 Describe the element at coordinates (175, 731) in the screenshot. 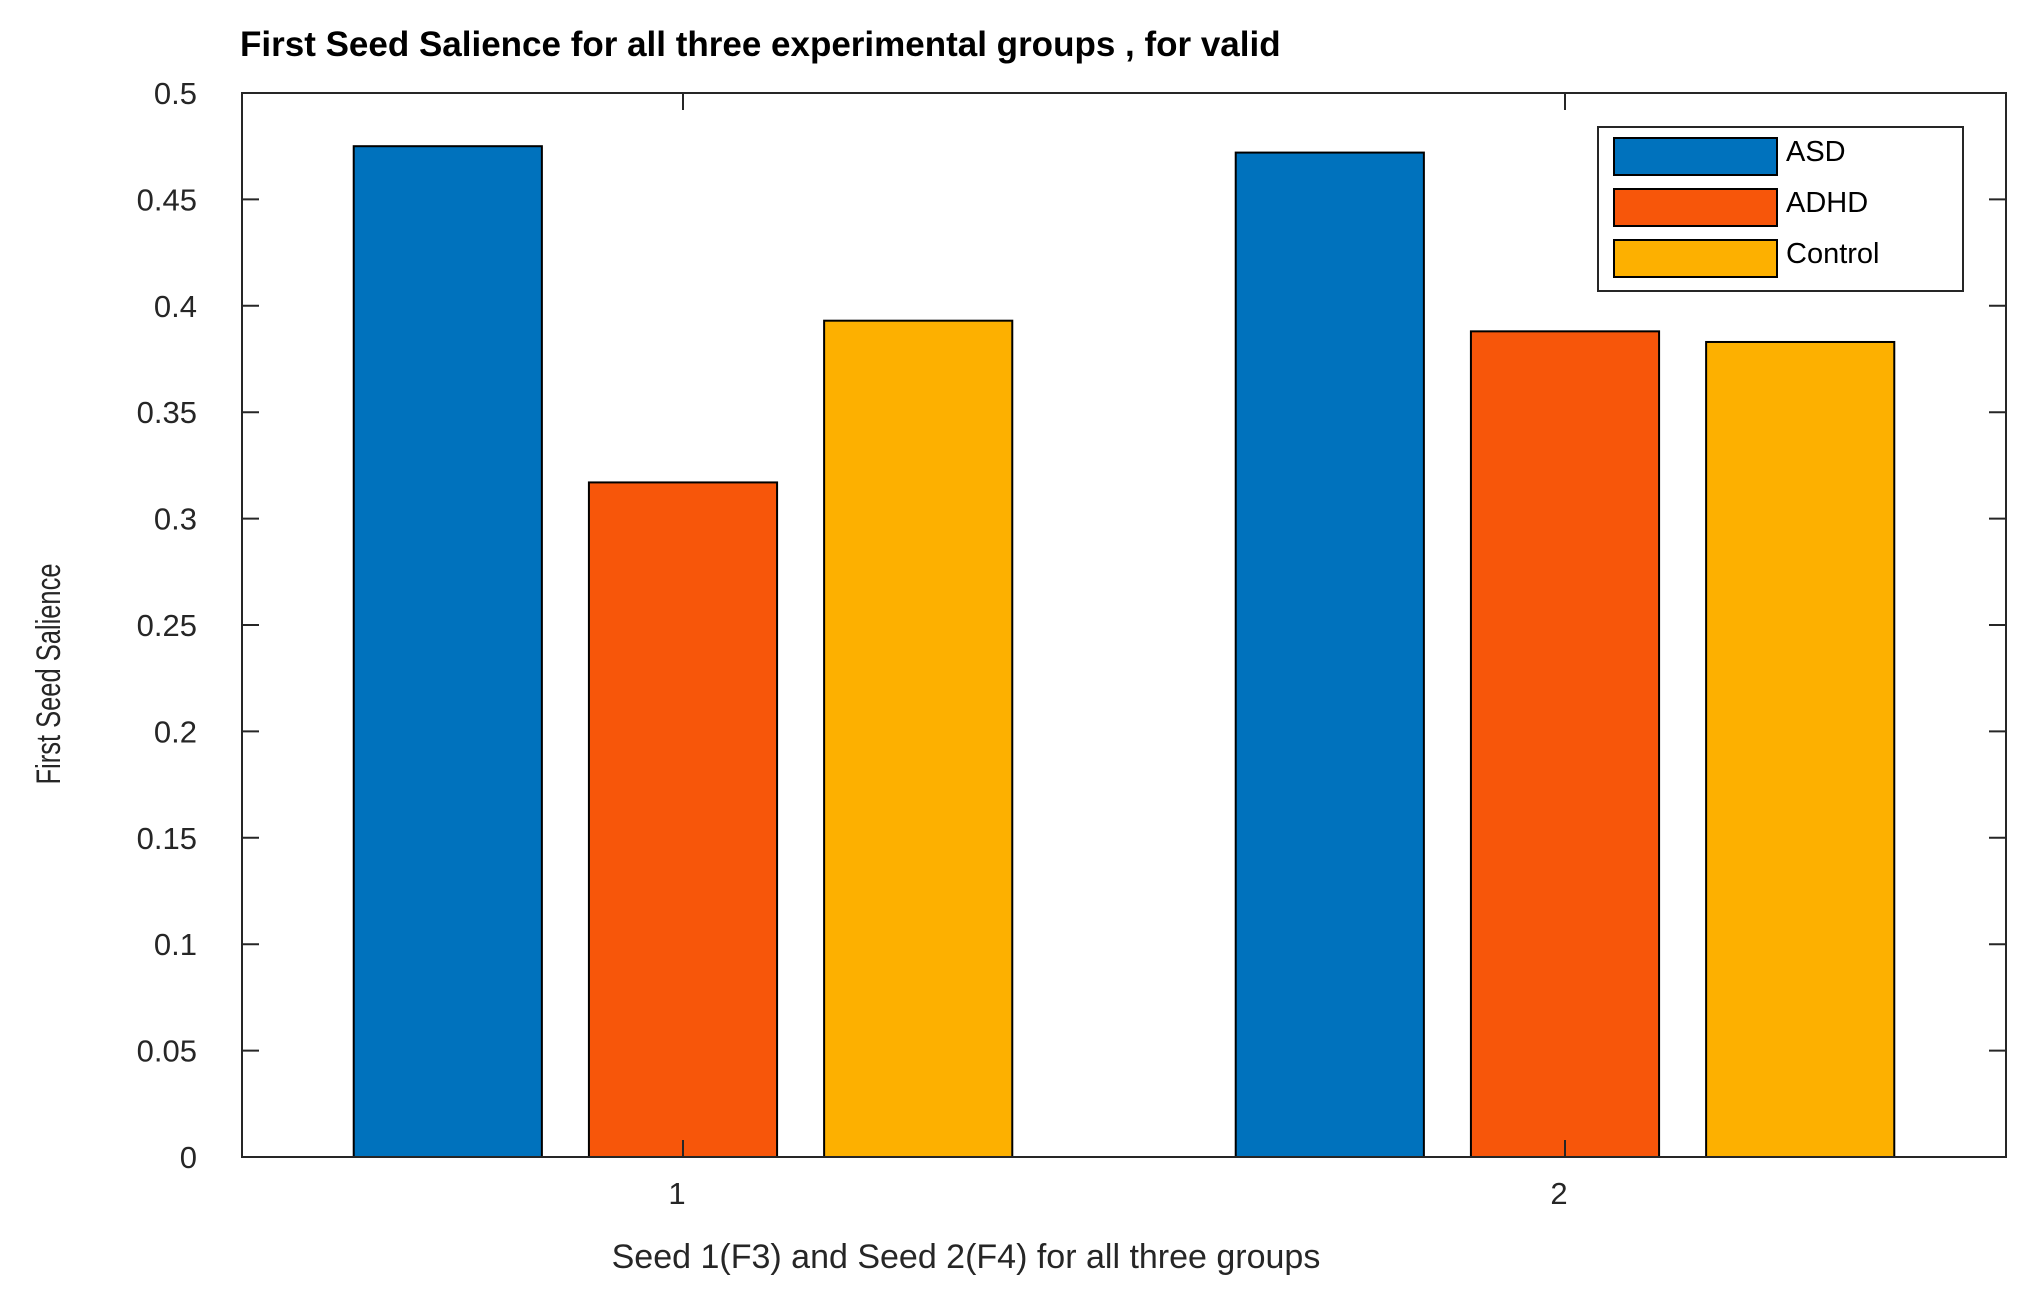

I see `y-tick-label: 0.2` at that location.